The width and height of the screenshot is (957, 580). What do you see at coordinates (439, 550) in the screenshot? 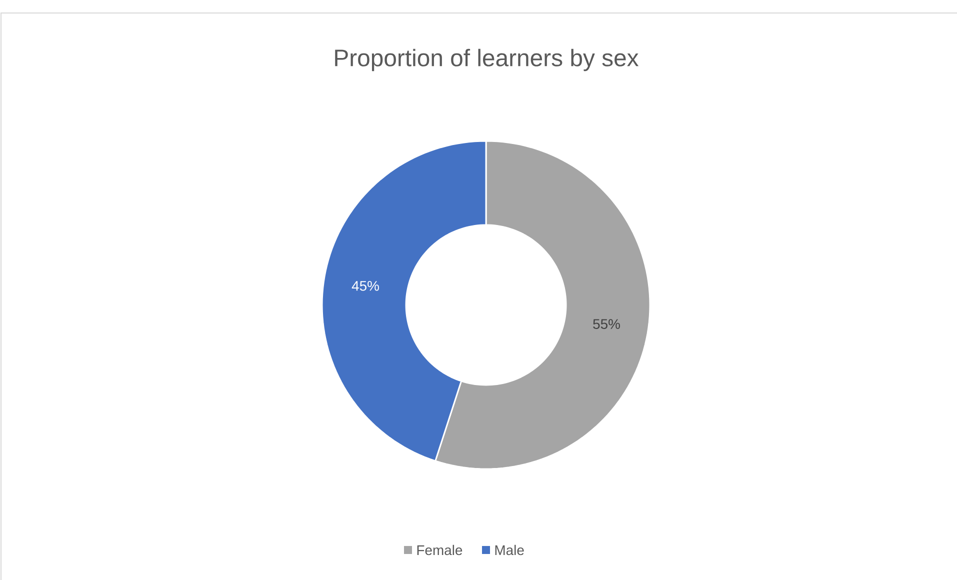
I see `legend-label: Female` at bounding box center [439, 550].